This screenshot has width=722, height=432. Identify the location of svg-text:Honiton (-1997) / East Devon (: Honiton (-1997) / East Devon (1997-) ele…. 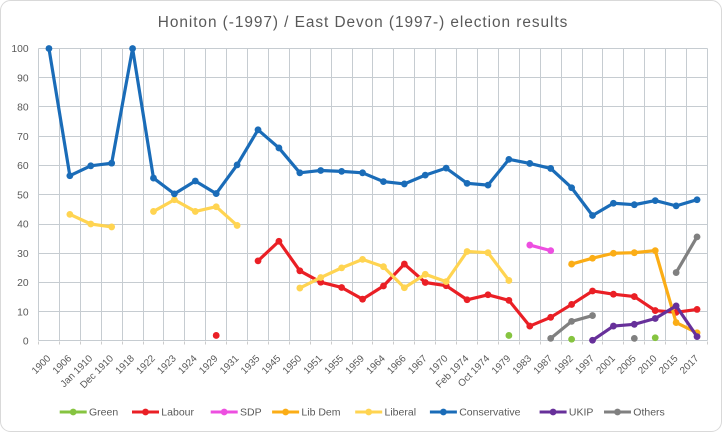
(363, 22).